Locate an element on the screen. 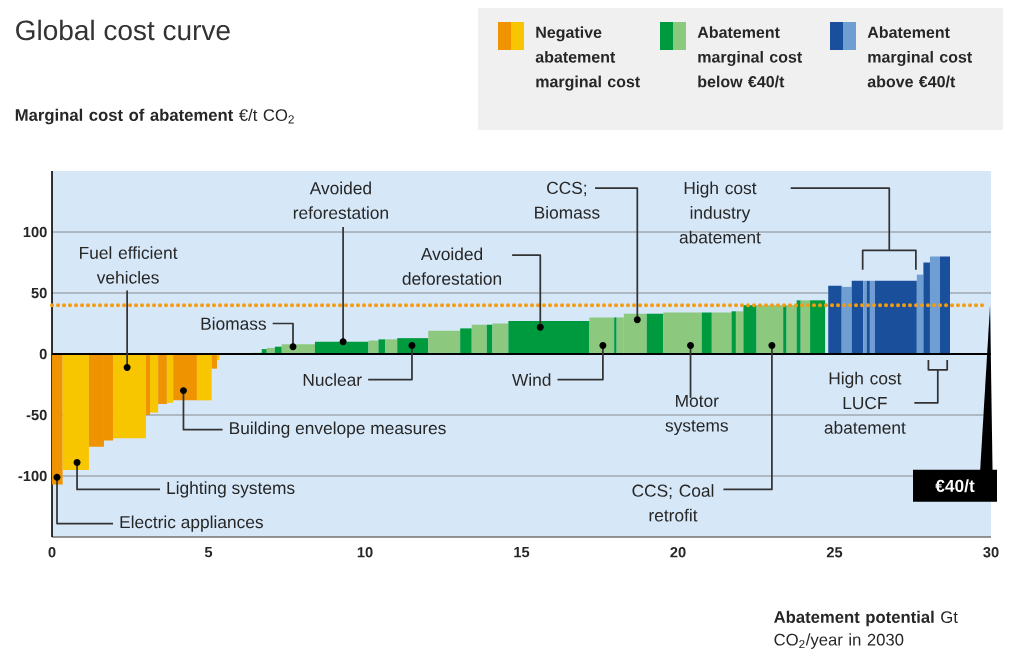 This screenshot has height=658, width=1009. legend-label: Abatement marginal cost above €40/t is located at coordinates (919, 57).